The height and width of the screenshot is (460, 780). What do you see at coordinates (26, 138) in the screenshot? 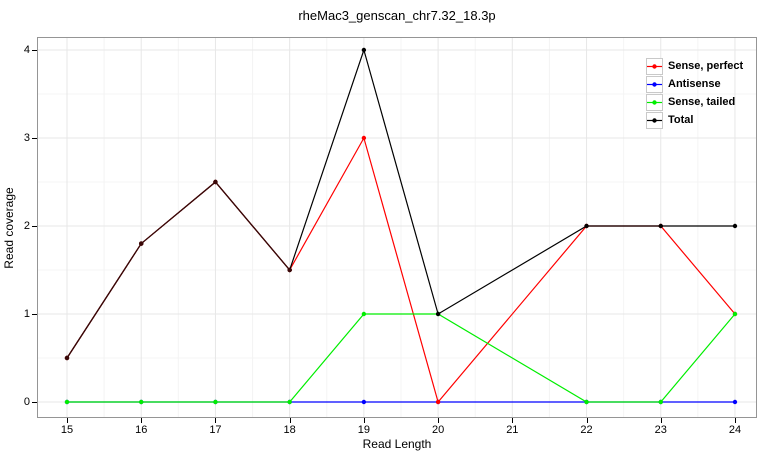
I see `y-tick-label: 3` at bounding box center [26, 138].